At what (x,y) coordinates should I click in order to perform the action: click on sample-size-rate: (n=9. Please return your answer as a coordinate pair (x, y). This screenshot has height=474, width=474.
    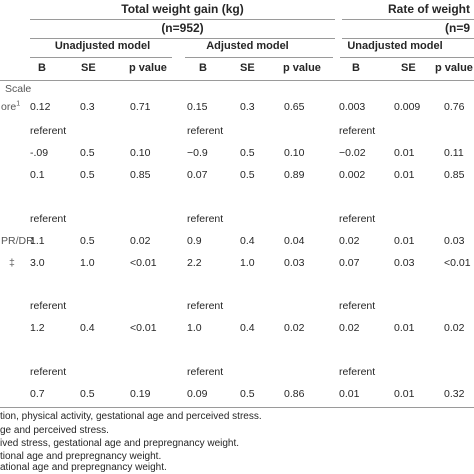
    Looking at the image, I should click on (458, 28).